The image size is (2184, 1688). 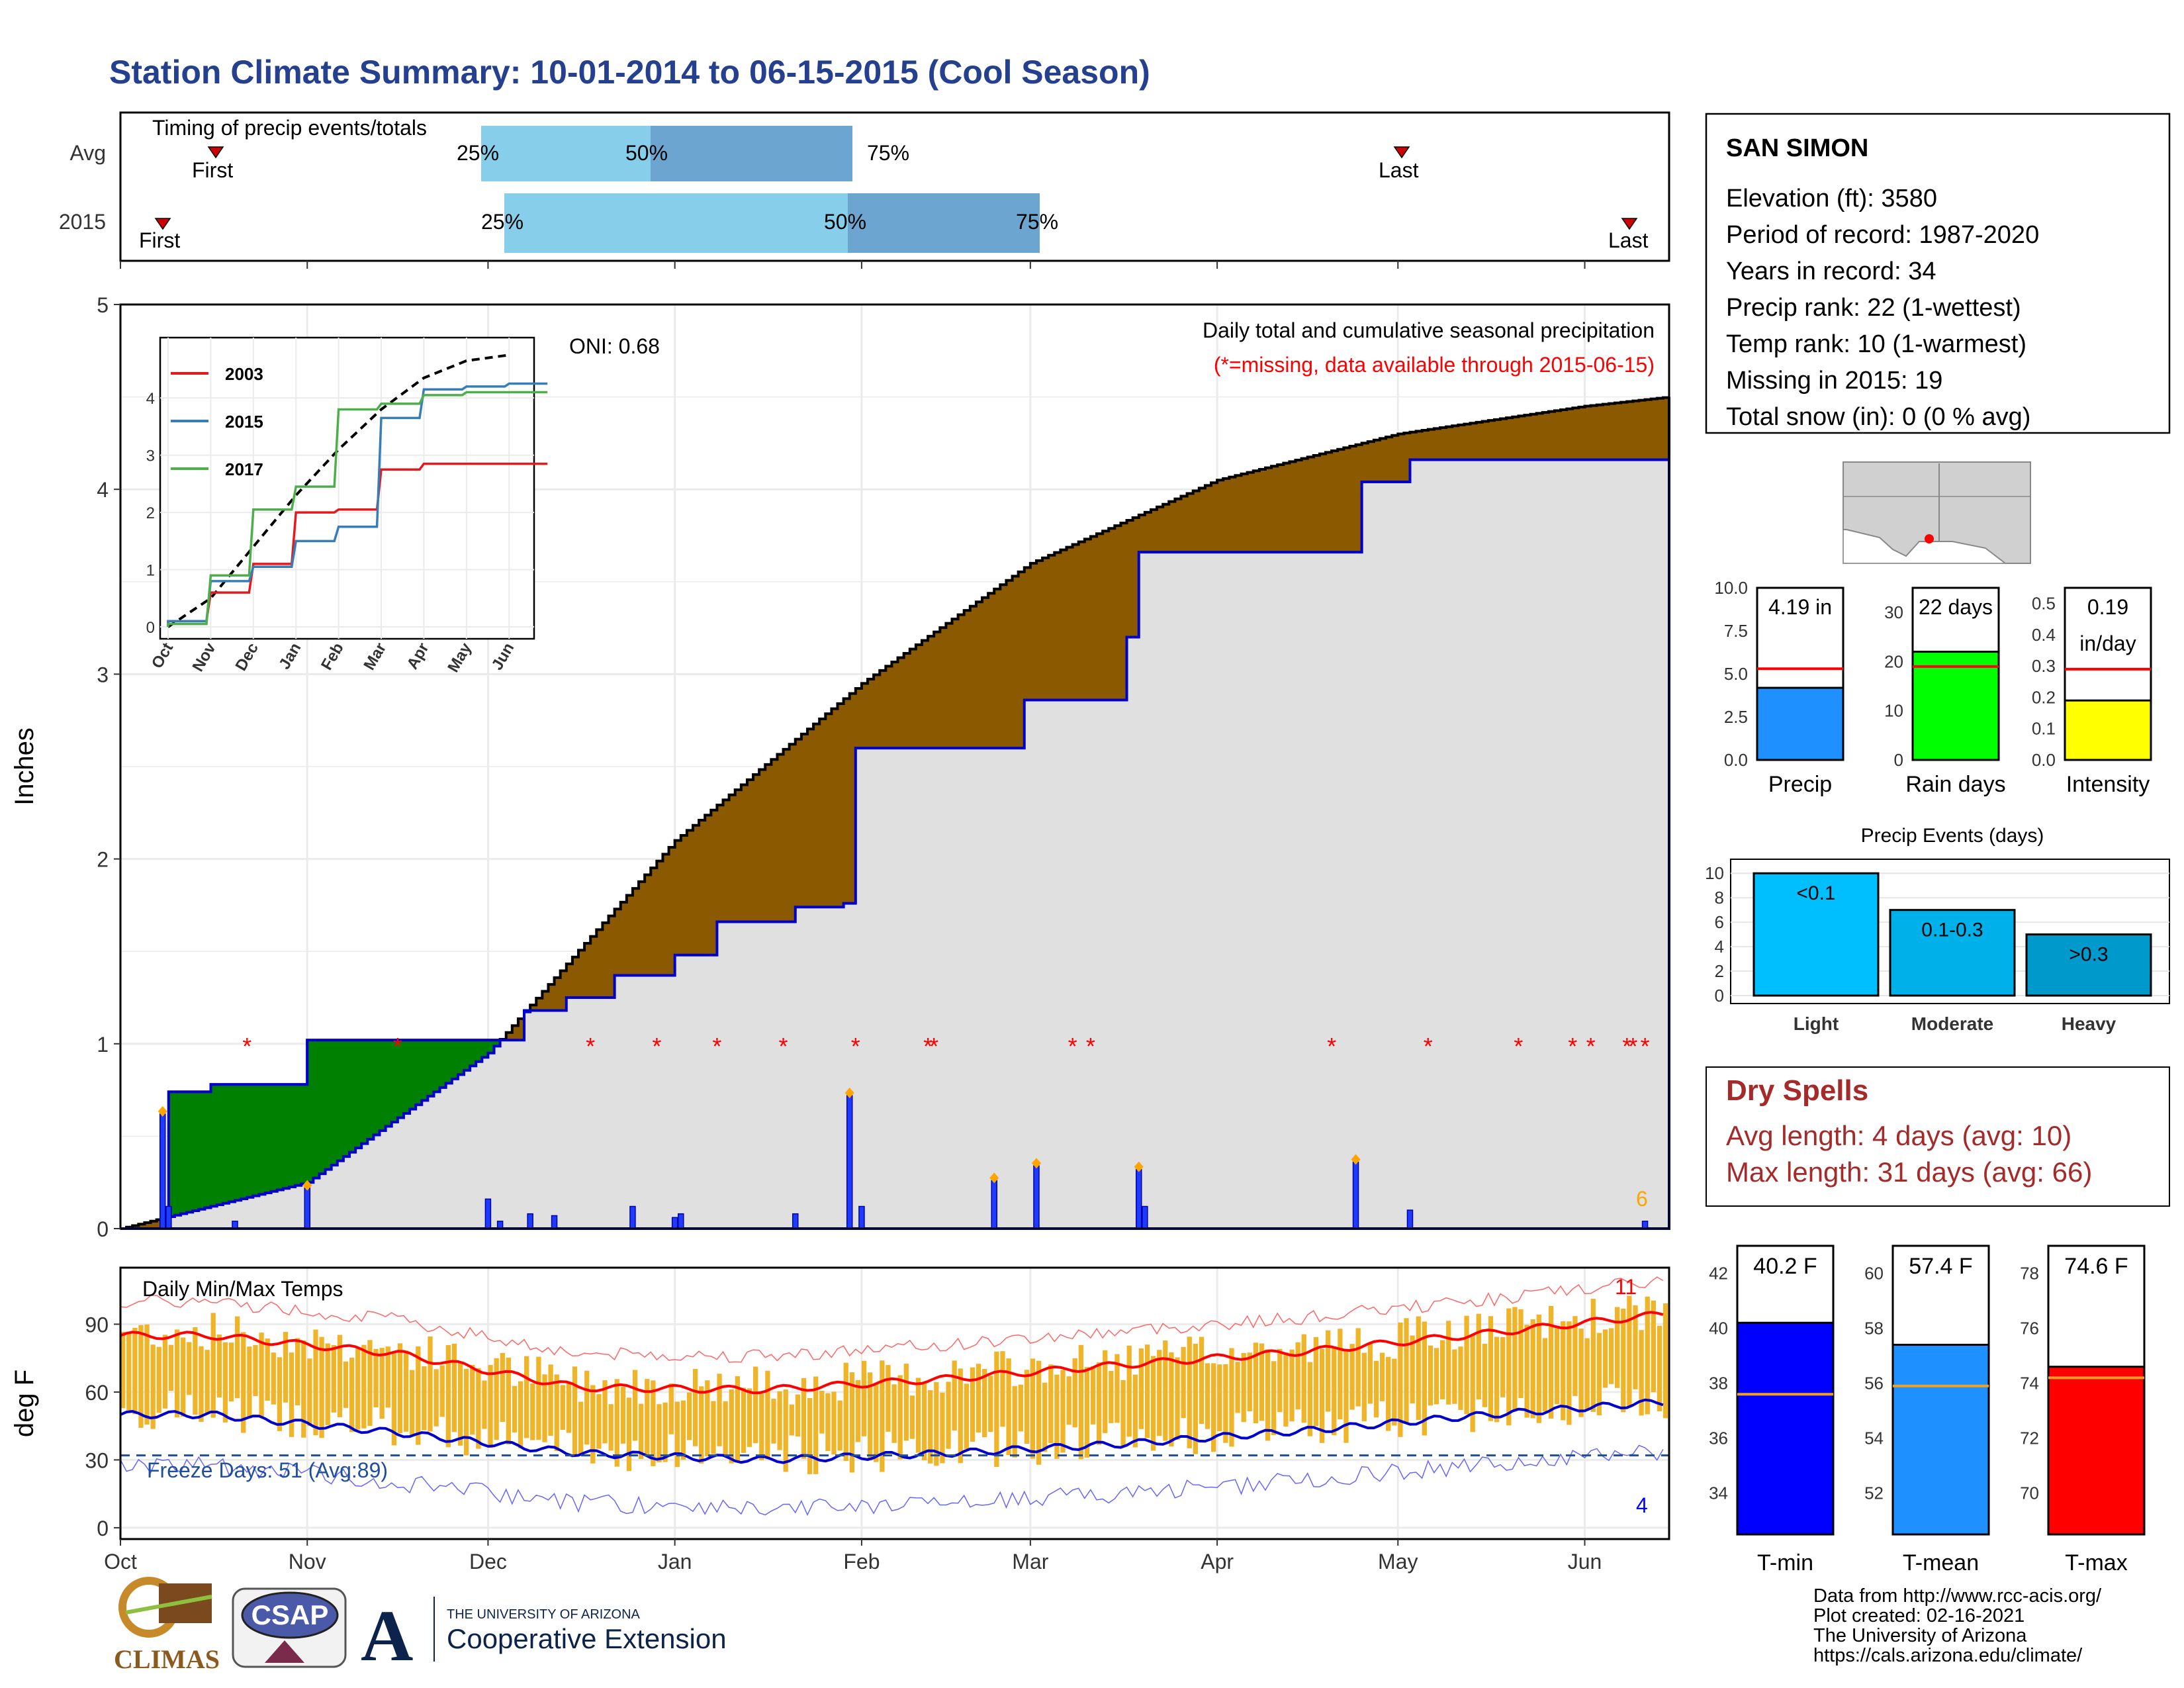 I want to click on temp-summary-value-label: 40.2 F, so click(x=1785, y=1266).